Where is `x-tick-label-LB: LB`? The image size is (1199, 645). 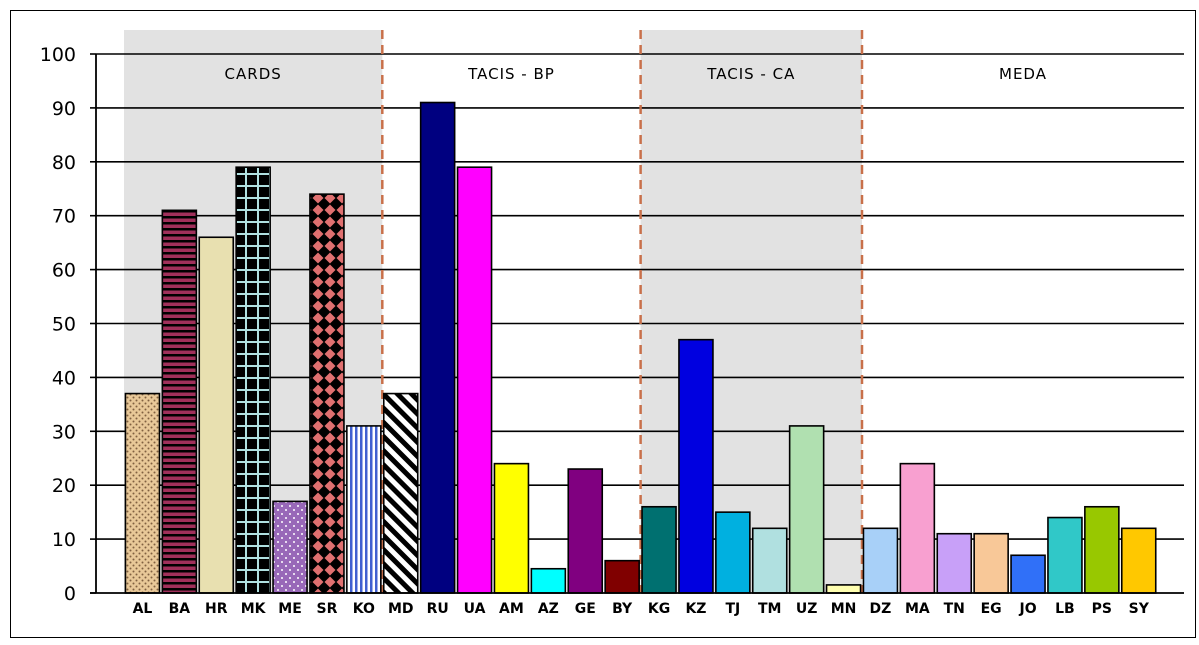 x-tick-label-LB: LB is located at coordinates (1065, 609).